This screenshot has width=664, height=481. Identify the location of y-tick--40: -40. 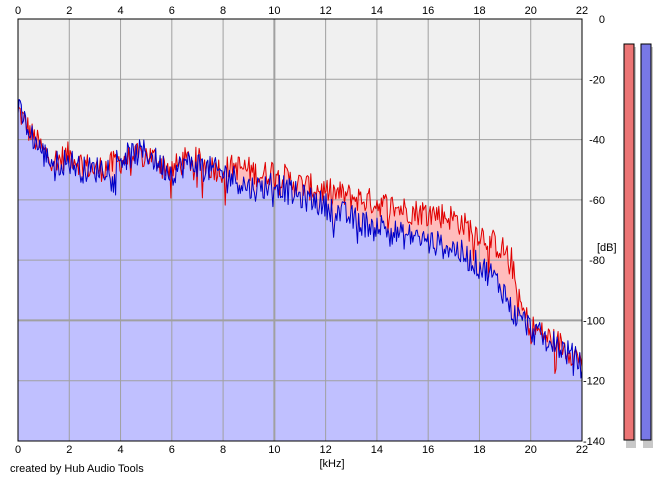
(597, 141).